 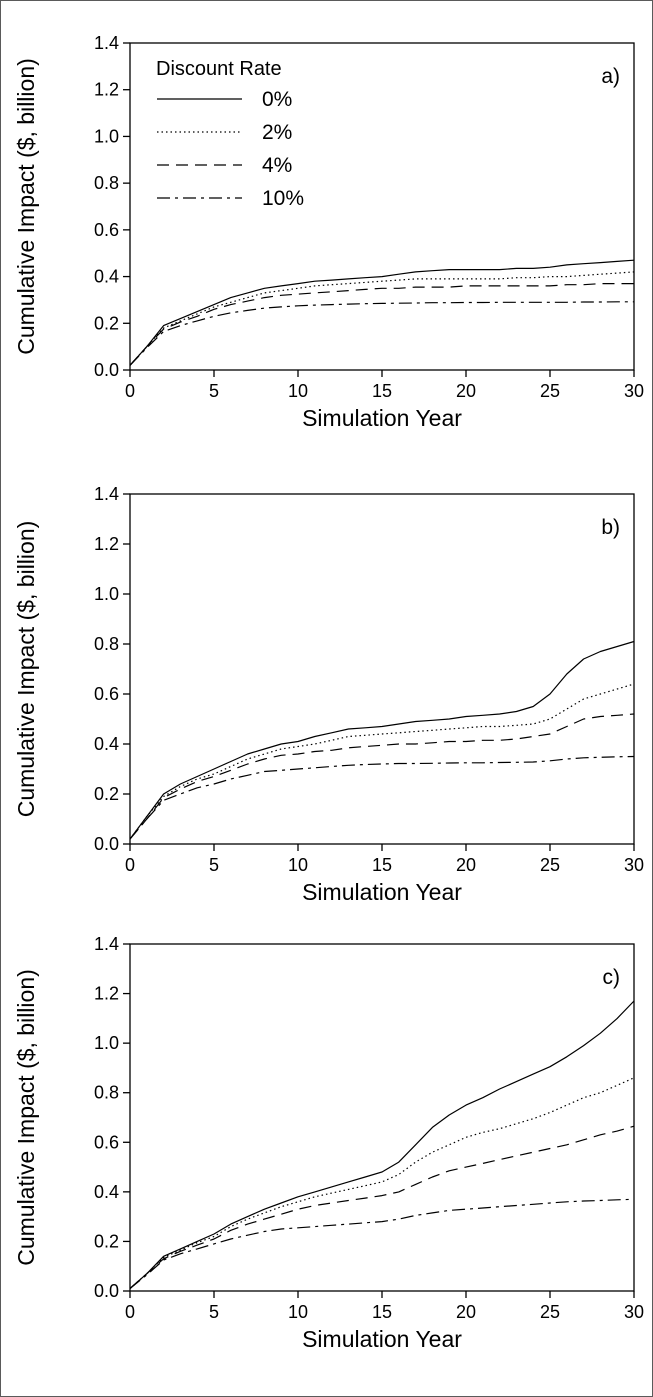 I want to click on legend-label: 0%, so click(x=277, y=99).